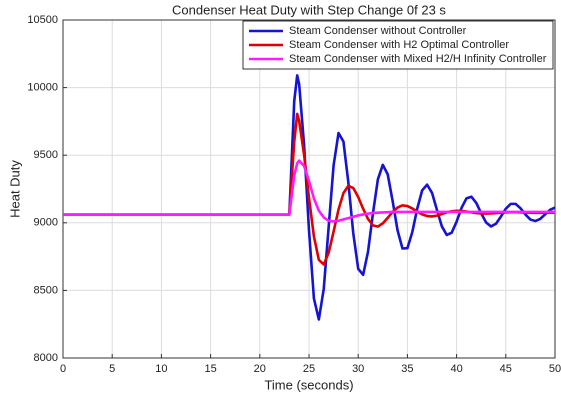 The height and width of the screenshot is (400, 561). I want to click on legend-box, so click(398, 45).